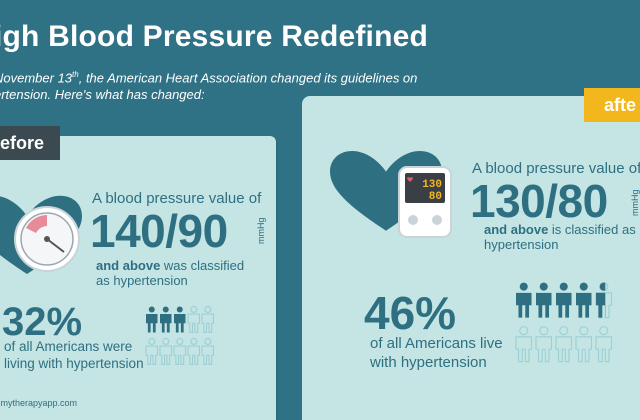 The width and height of the screenshot is (640, 420). Describe the element at coordinates (436, 353) in the screenshot. I see `after-percent-label: of all Americans live with hypertension` at that location.